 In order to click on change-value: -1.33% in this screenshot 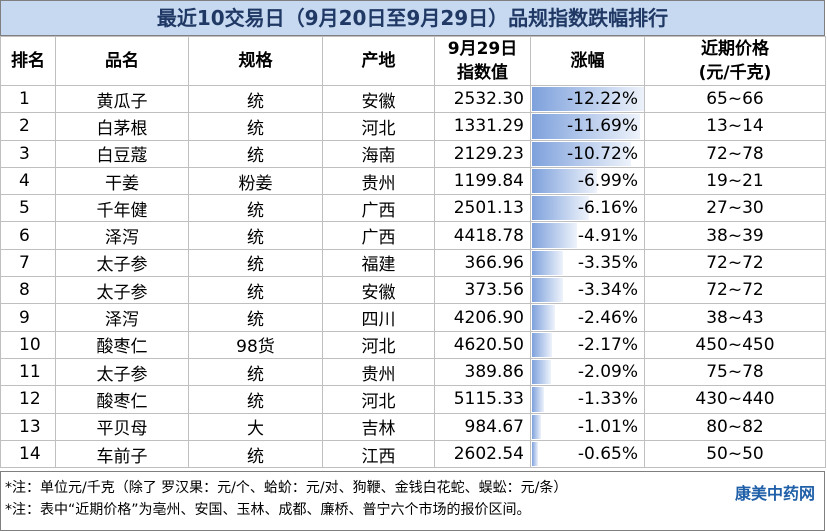, I will do `click(607, 399)`.